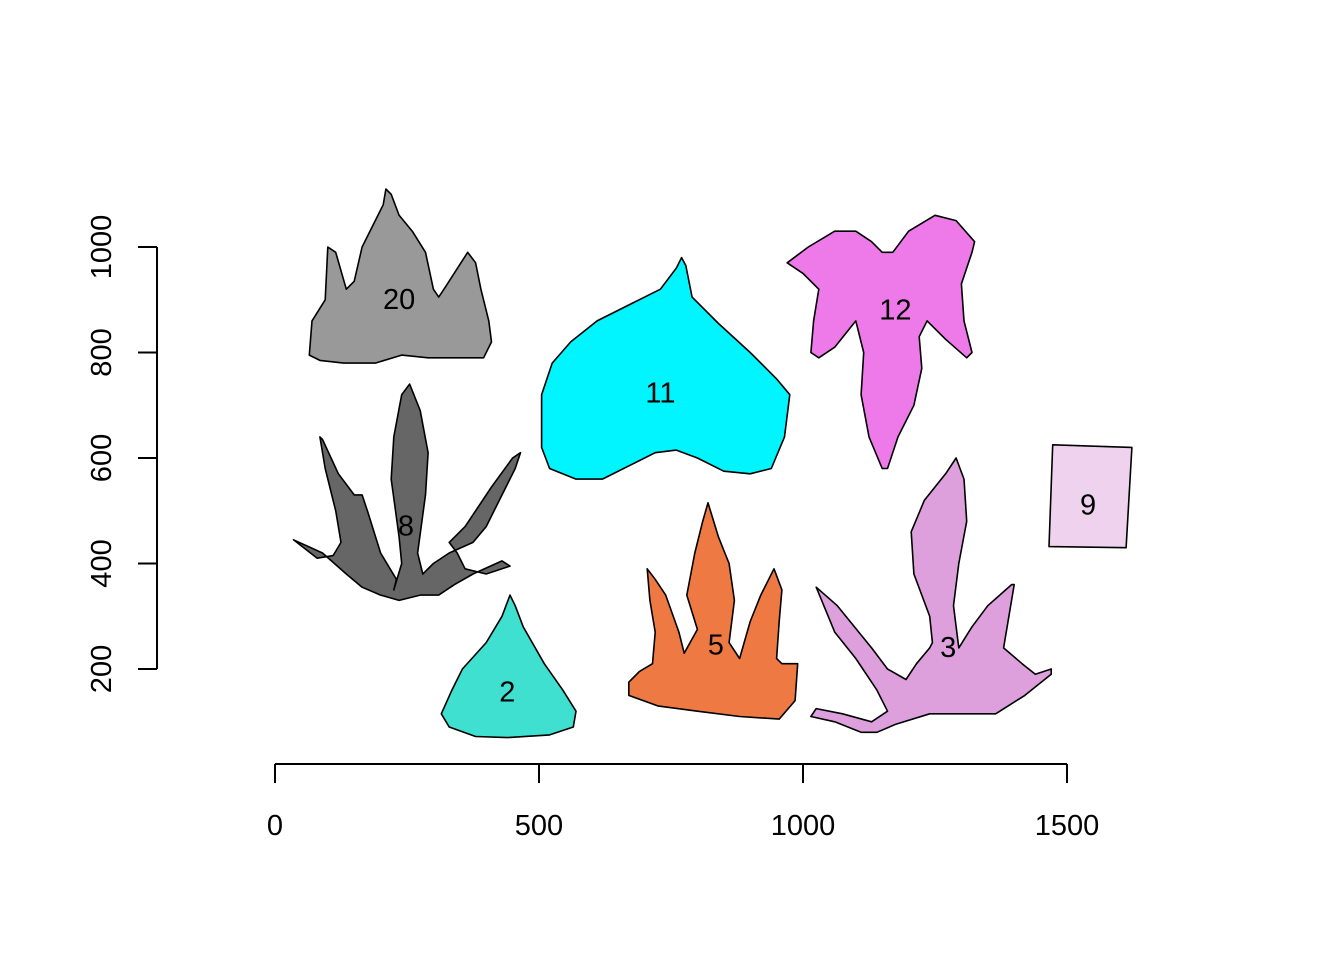 The image size is (1344, 960). I want to click on shape-label-11: 11, so click(660, 394).